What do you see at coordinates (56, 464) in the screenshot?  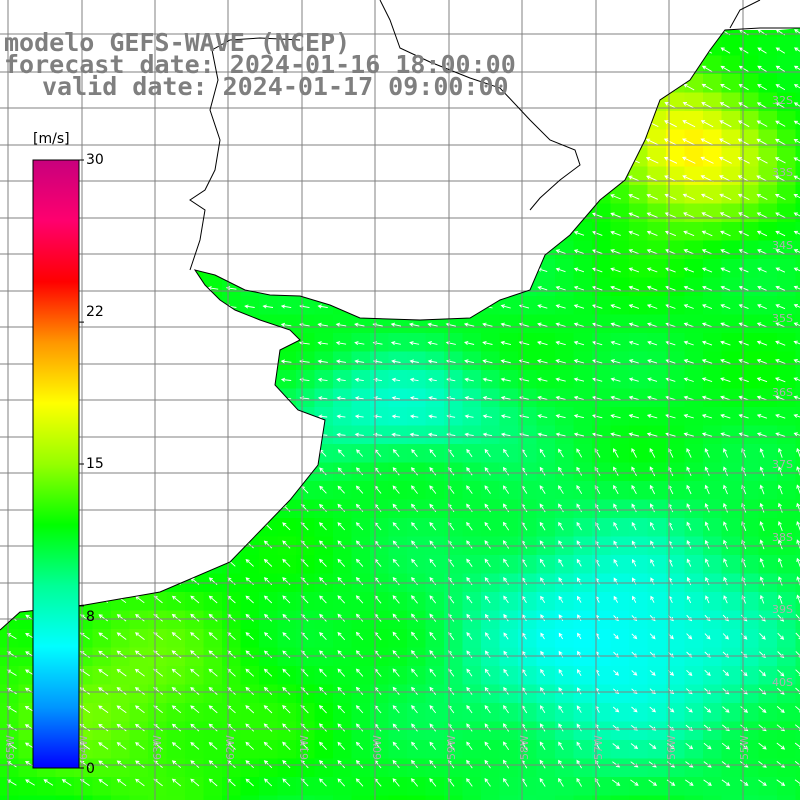 I see `colorbar-ramp` at bounding box center [56, 464].